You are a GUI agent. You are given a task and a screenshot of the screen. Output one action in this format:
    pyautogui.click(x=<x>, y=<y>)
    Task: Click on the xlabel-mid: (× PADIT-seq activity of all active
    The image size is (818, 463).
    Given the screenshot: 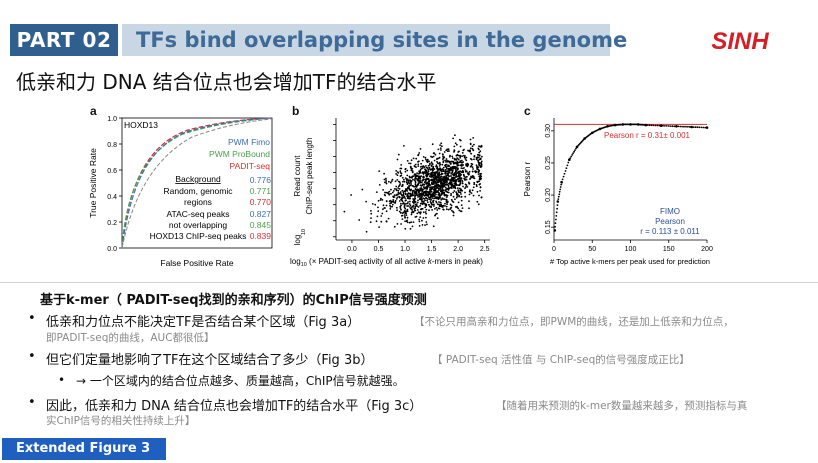 What is the action you would take?
    pyautogui.click(x=367, y=261)
    